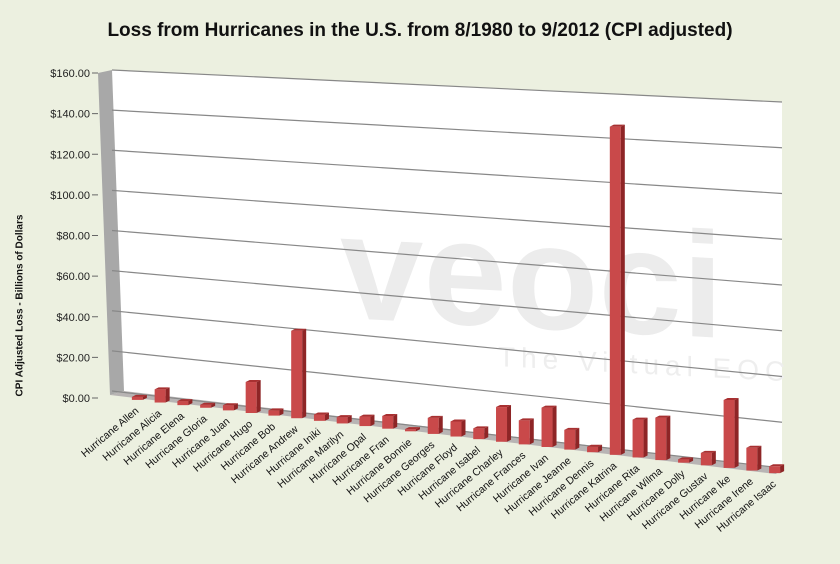 This screenshot has width=840, height=564. I want to click on y-tick-label: $0.00, so click(76, 399).